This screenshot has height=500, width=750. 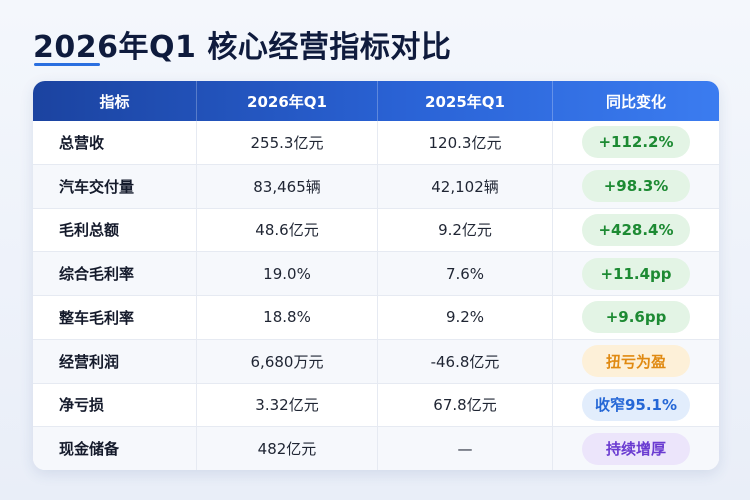 What do you see at coordinates (115, 230) in the screenshot?
I see `metric-name: 毛利总额` at bounding box center [115, 230].